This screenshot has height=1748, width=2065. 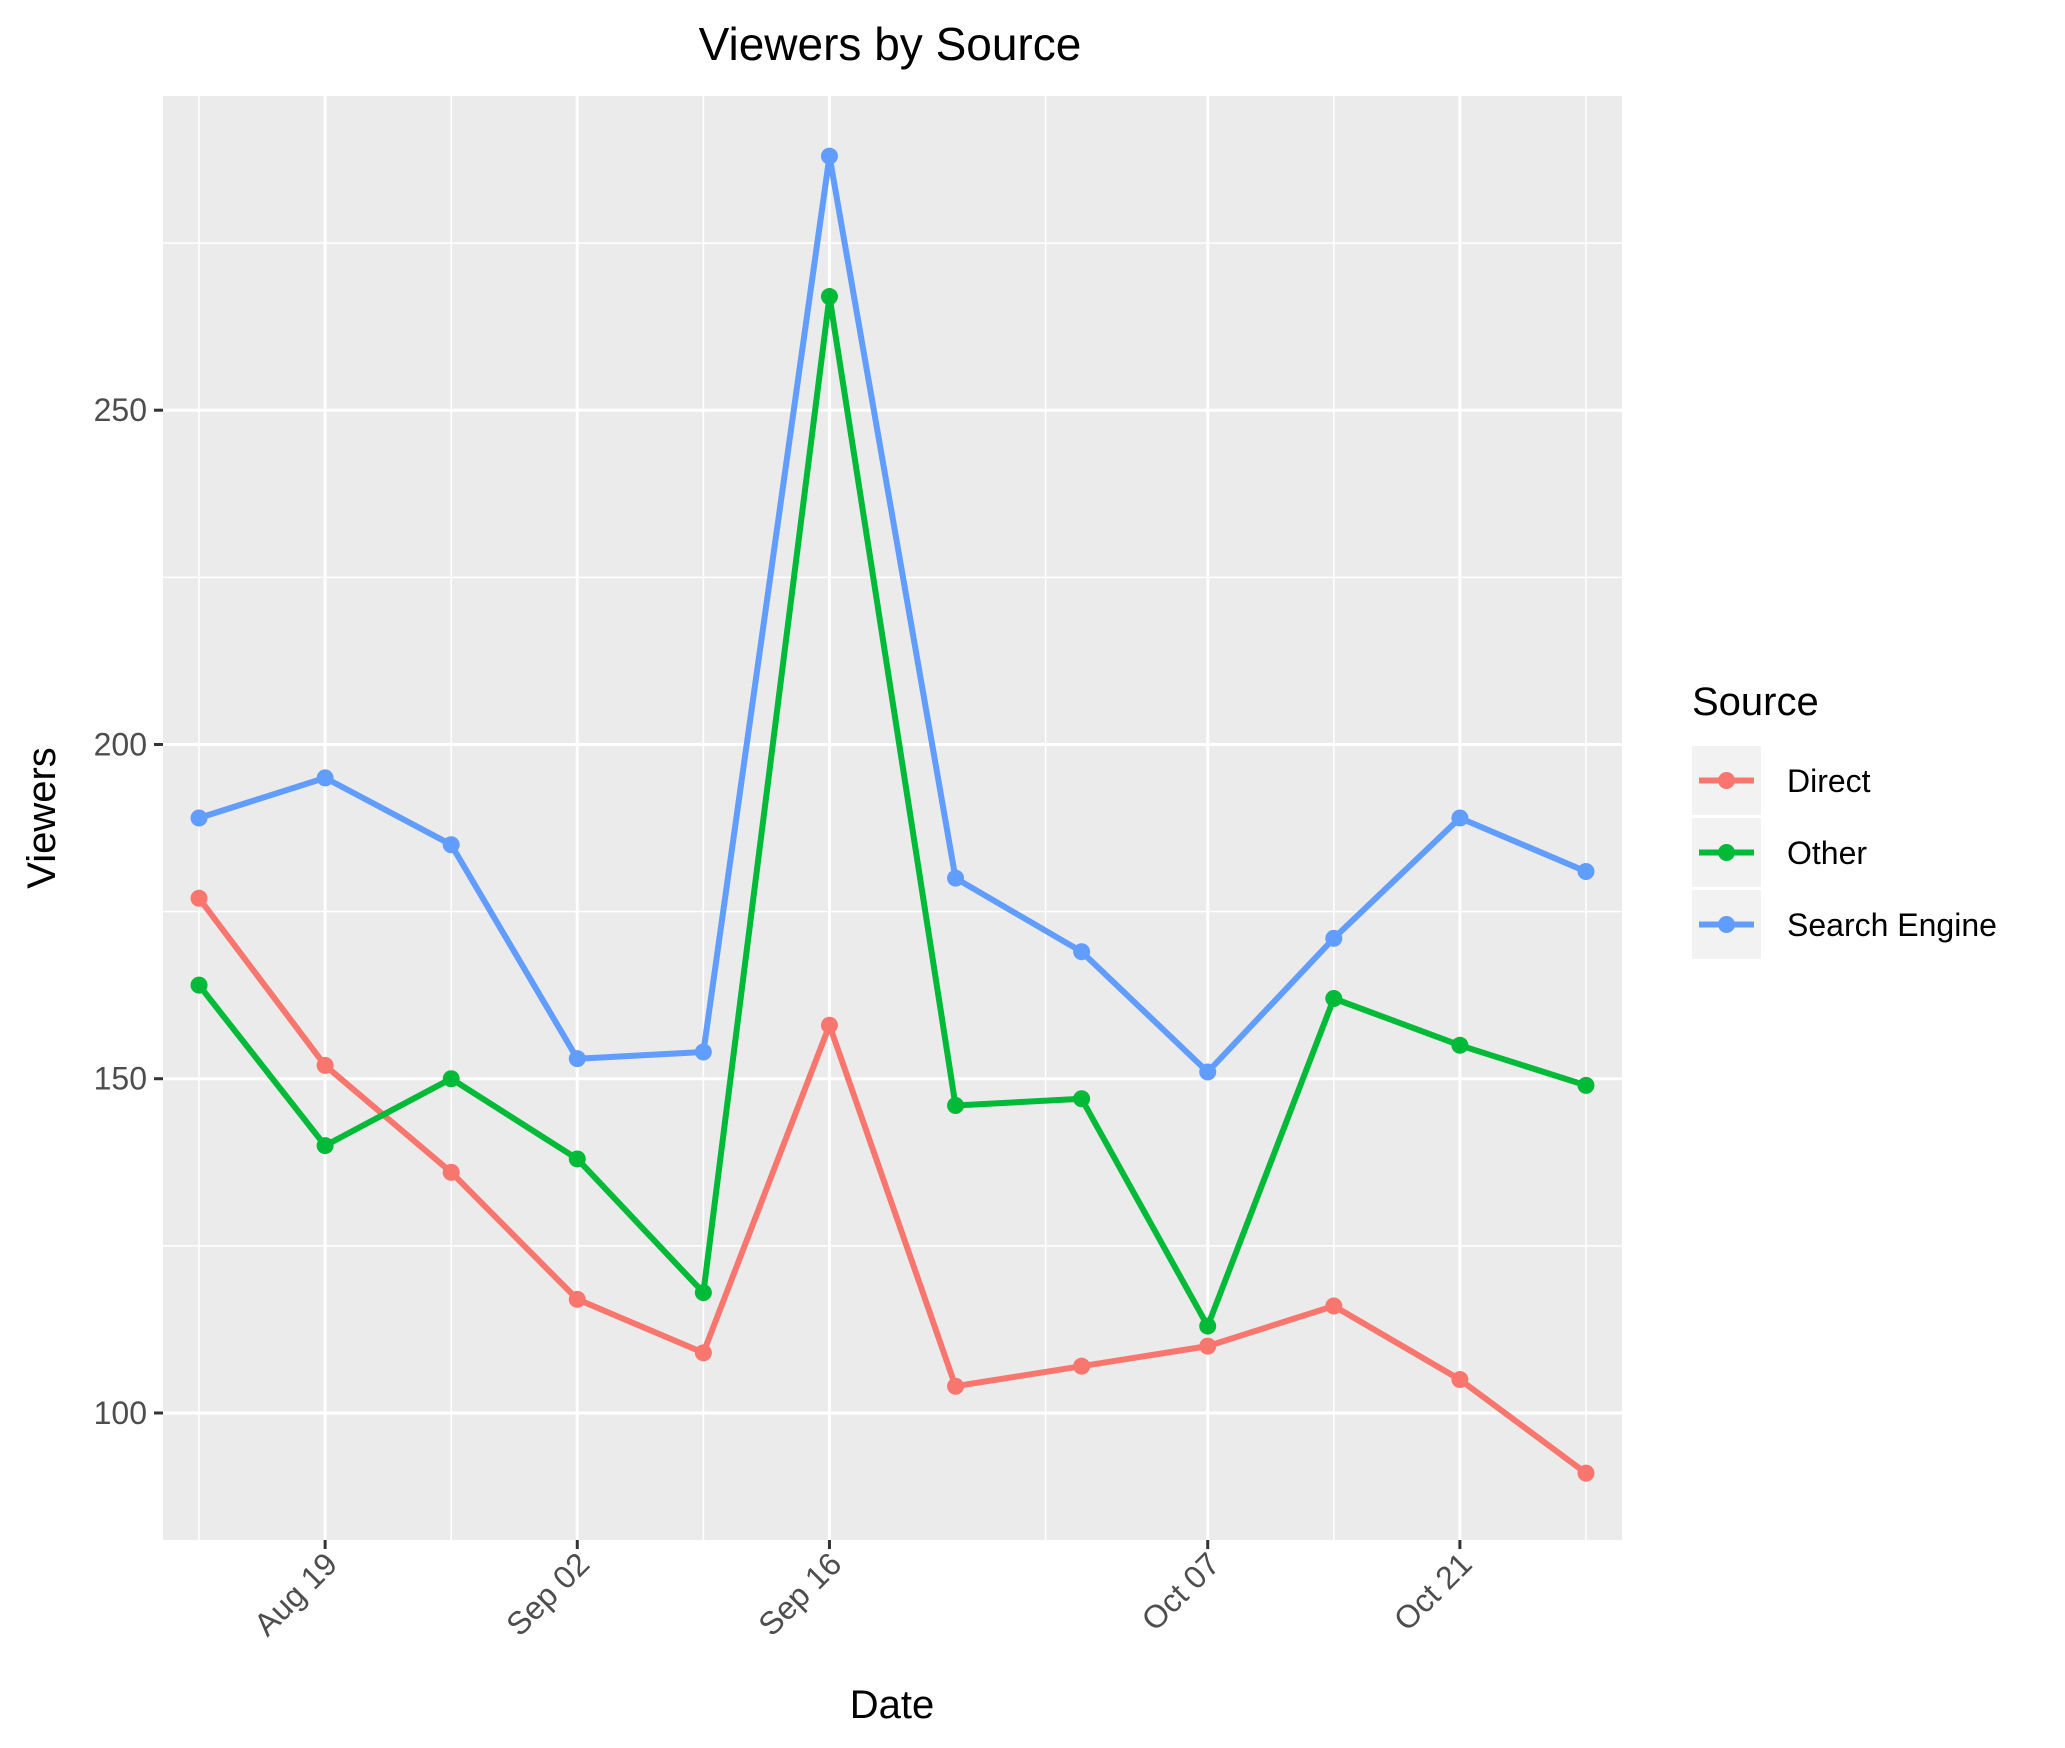 What do you see at coordinates (1892, 925) in the screenshot?
I see `legend-label: Search Engine` at bounding box center [1892, 925].